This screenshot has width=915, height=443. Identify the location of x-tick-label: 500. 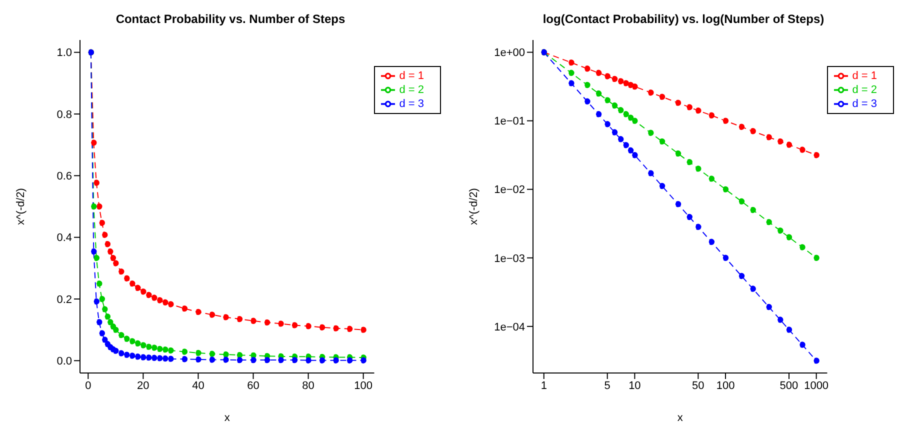
(789, 386).